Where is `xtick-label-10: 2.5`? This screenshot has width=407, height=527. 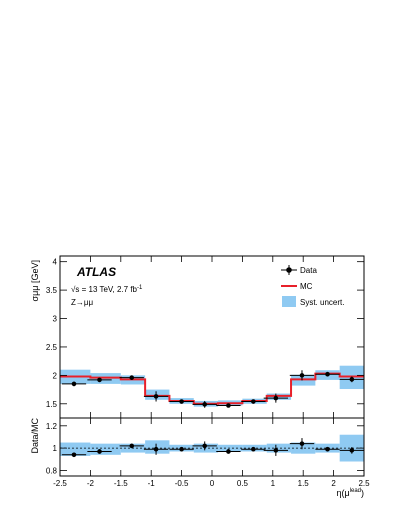
xtick-label-10: 2.5 is located at coordinates (364, 483).